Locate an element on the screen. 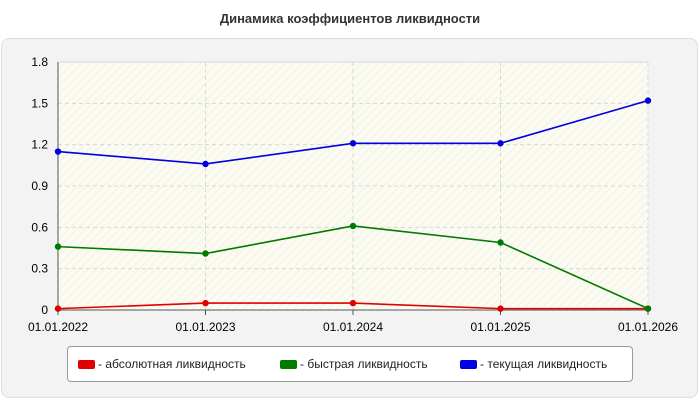 Image resolution: width=700 pixels, height=400 pixels. y-tick-label: 1.5 is located at coordinates (39, 103).